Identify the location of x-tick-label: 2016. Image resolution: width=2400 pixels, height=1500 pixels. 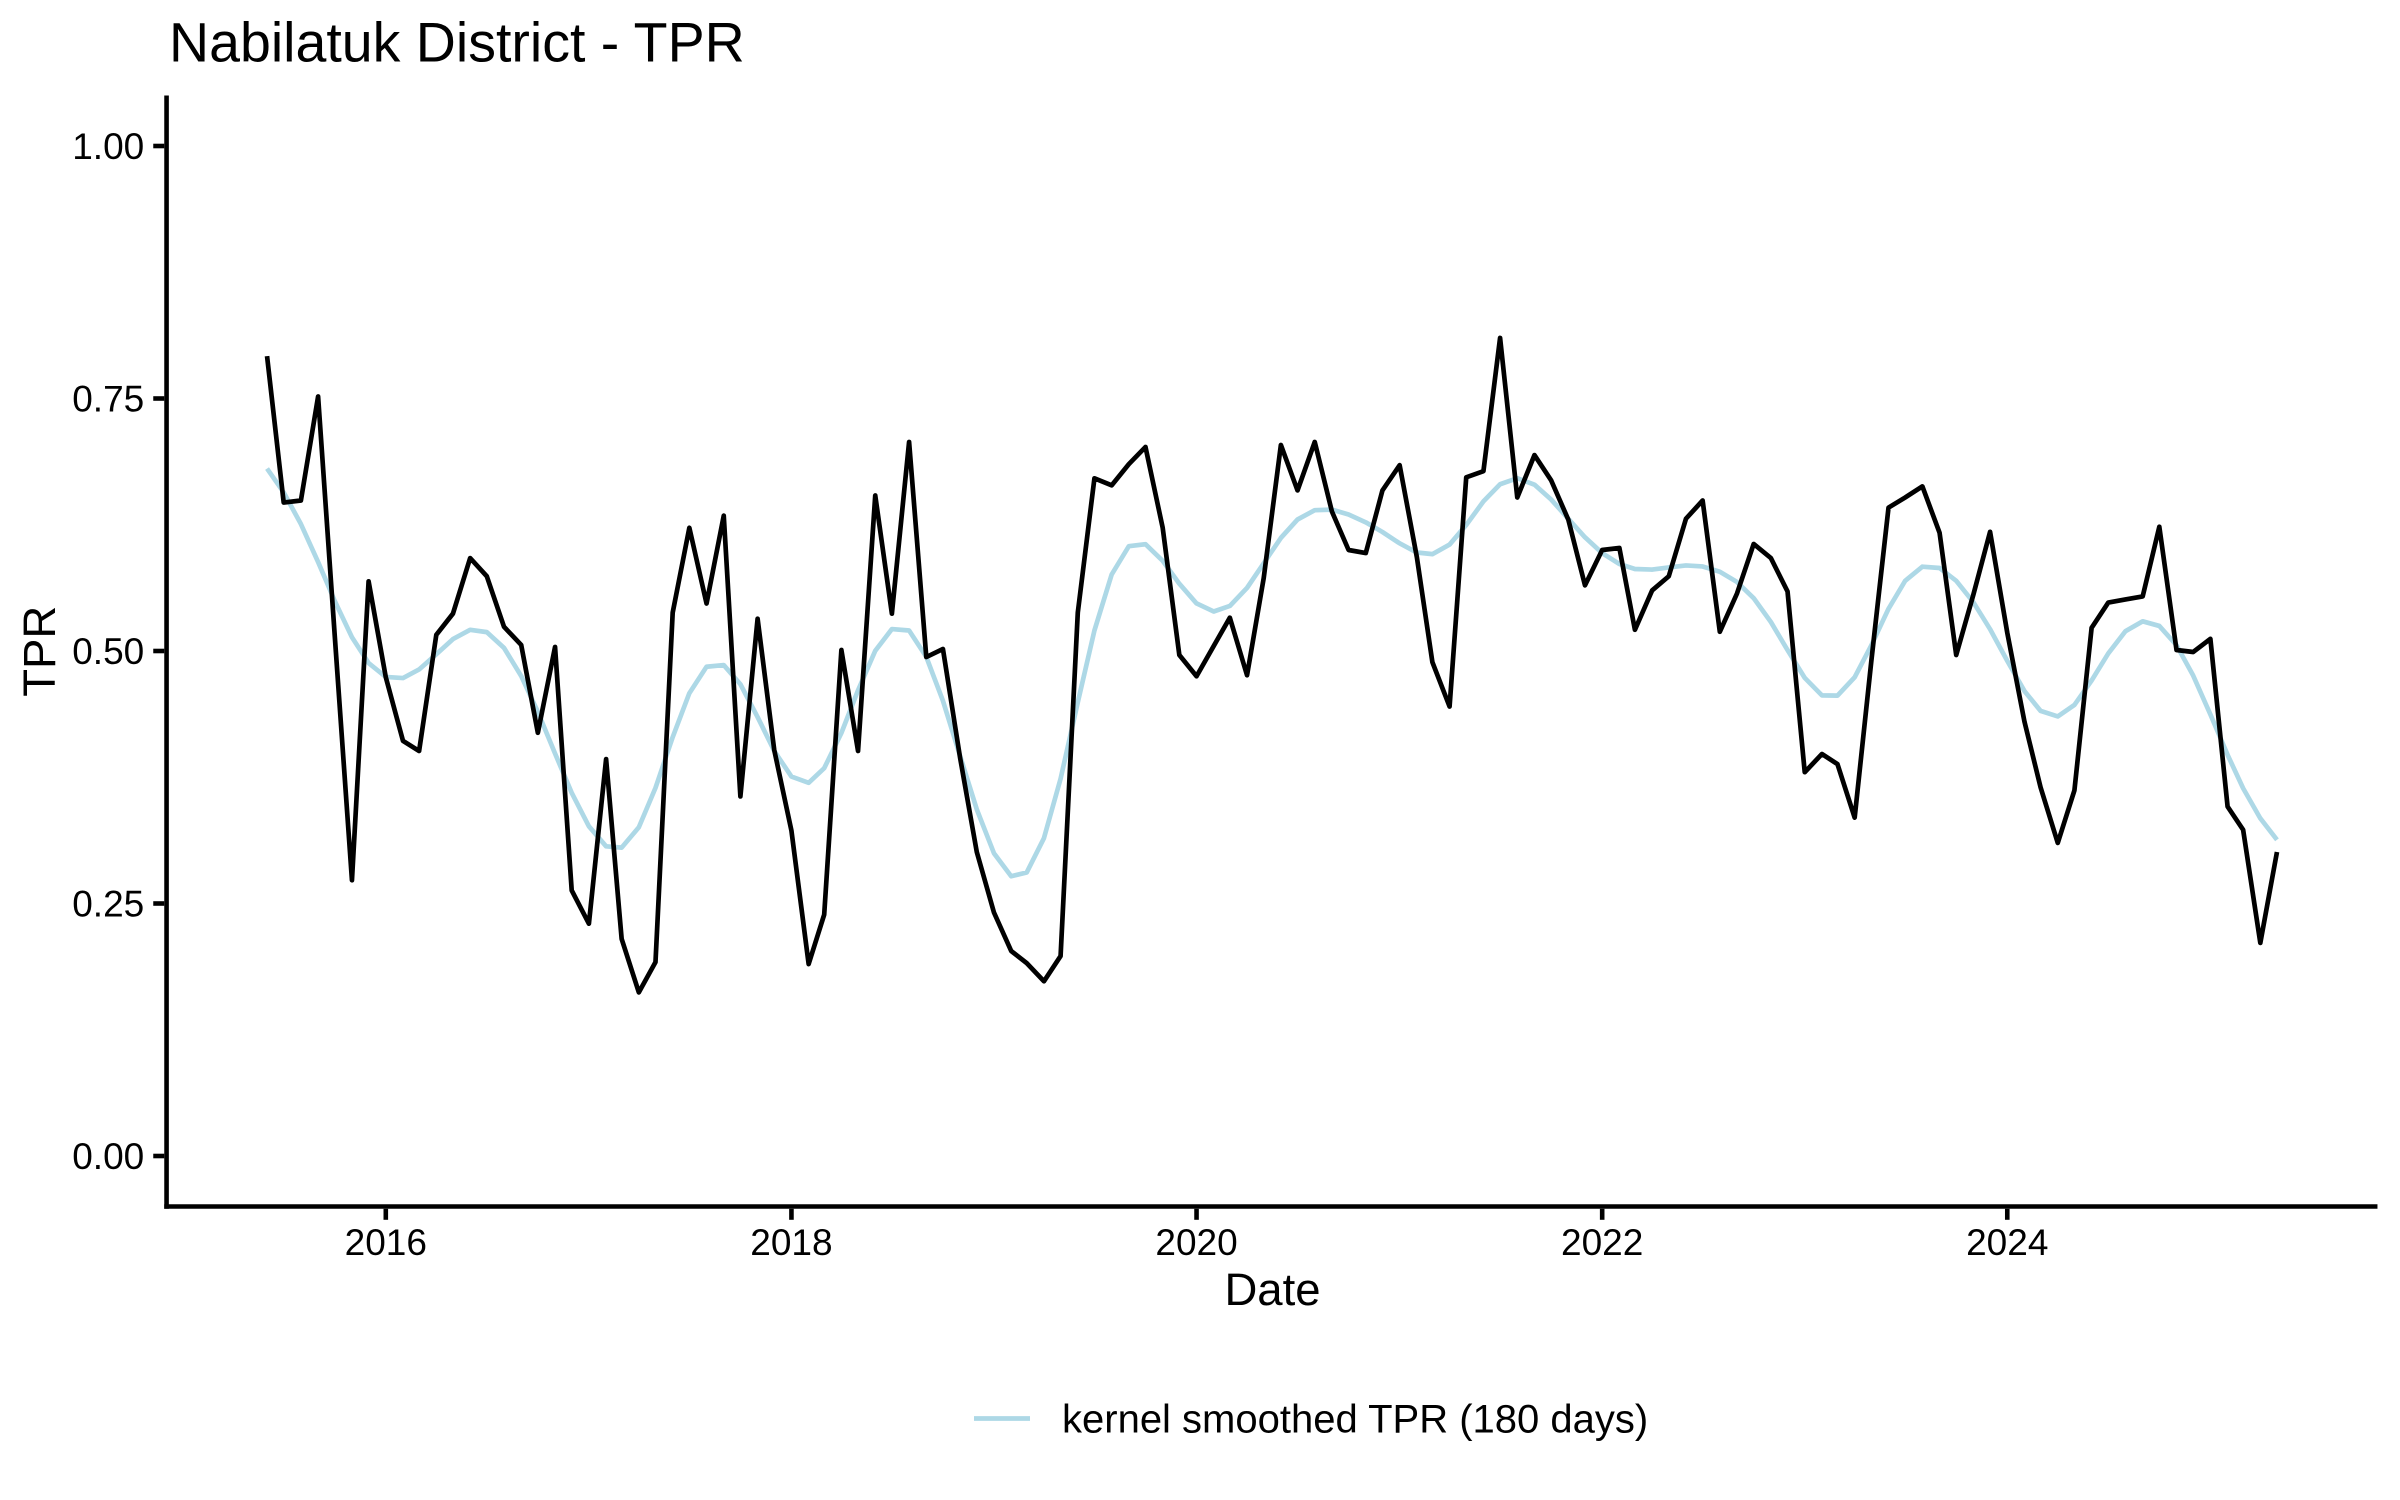
(386, 1242).